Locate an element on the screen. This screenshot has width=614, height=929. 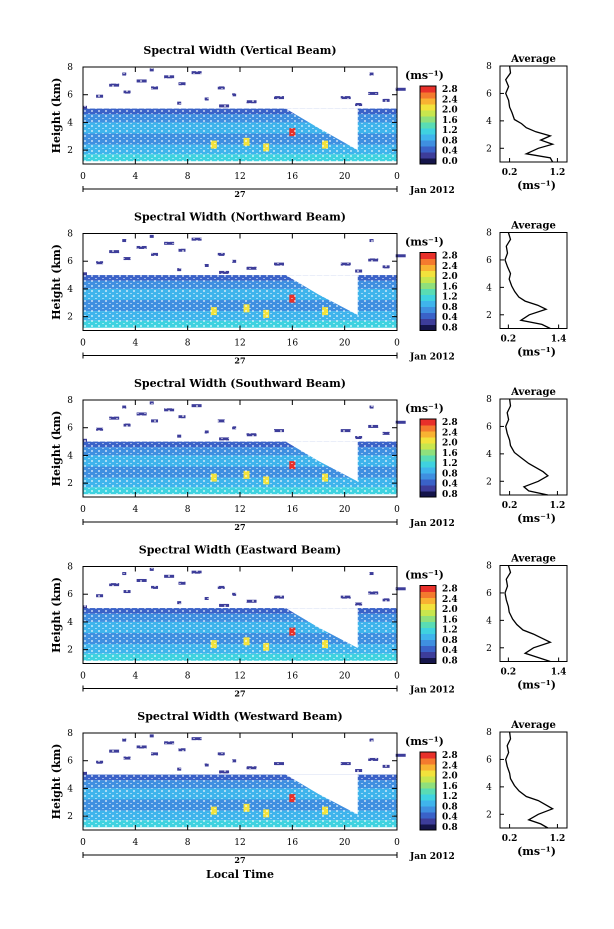
avg-y-tick-label: 8 is located at coordinates (489, 400).